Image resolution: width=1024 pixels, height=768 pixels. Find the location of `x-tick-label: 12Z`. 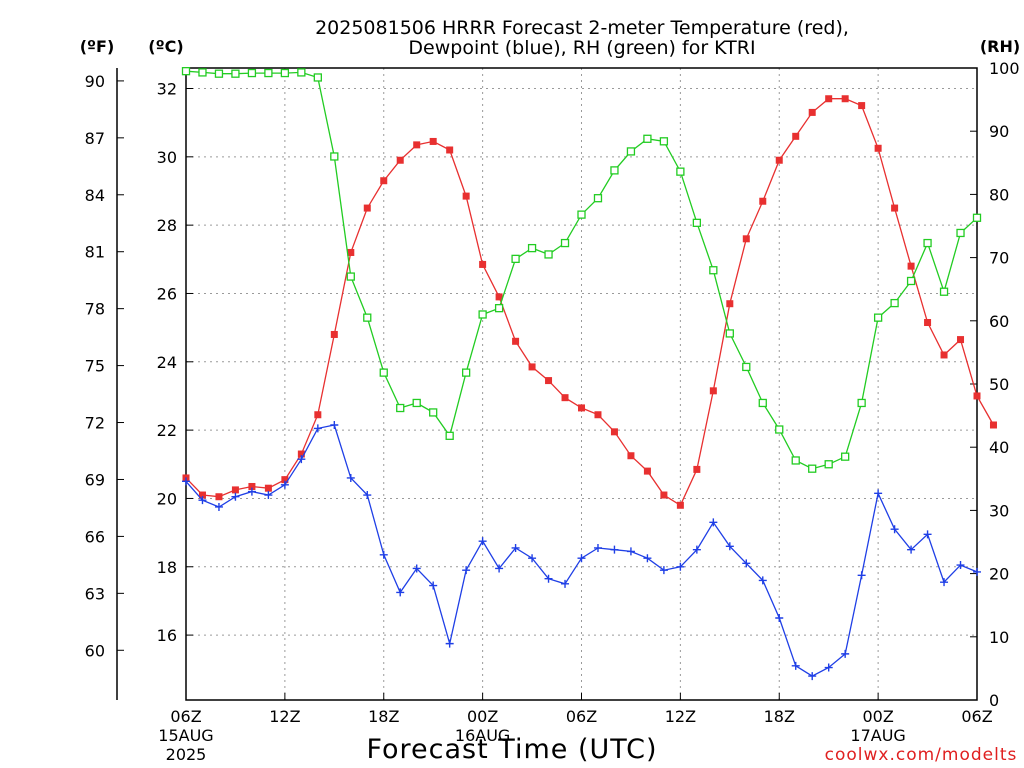

x-tick-label: 12Z is located at coordinates (284, 716).